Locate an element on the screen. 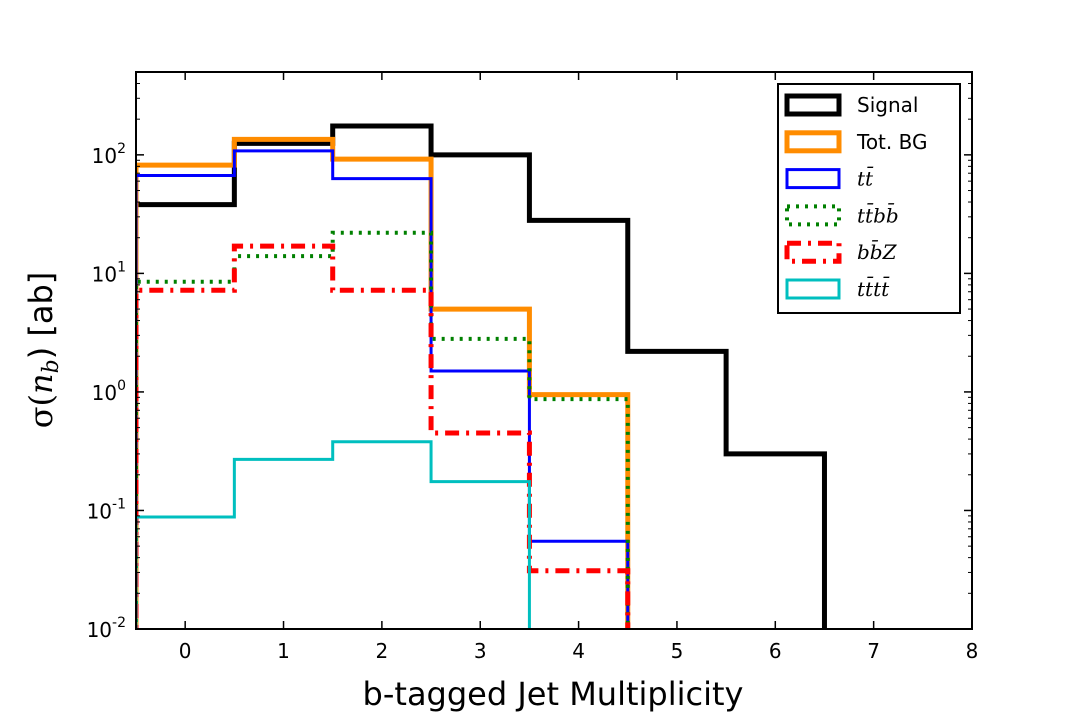  legend: Signal Tot. BG tt̄ tt̄bb̄ bb̄Z tt̄tt̄ is located at coordinates (869, 198).